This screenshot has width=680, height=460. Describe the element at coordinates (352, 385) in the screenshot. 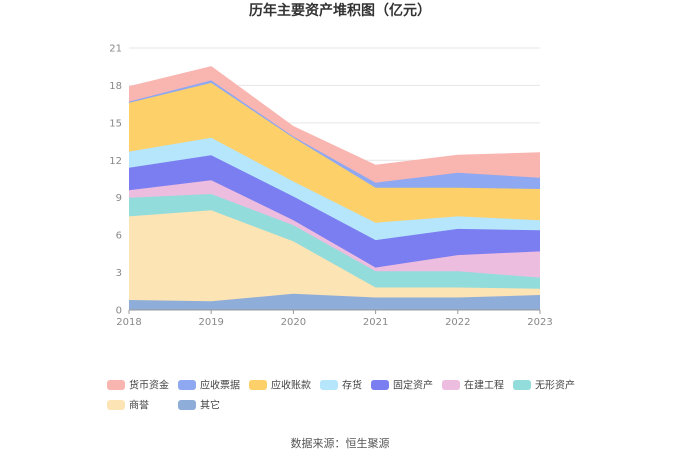

I see `legend-label: 存货` at that location.